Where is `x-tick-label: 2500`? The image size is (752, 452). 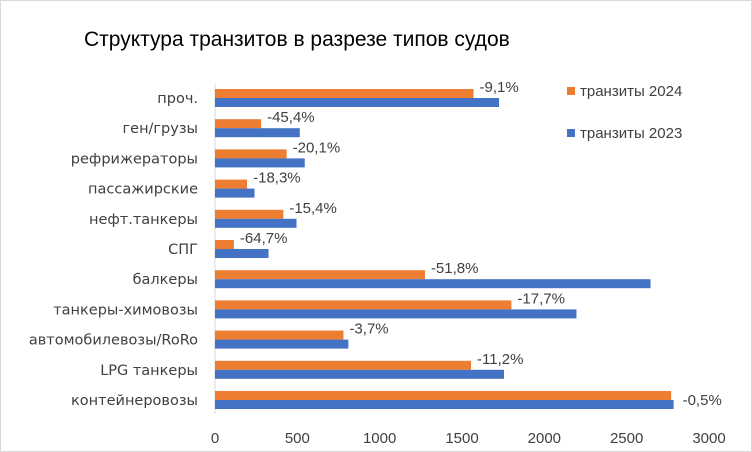 x-tick-label: 2500 is located at coordinates (626, 438).